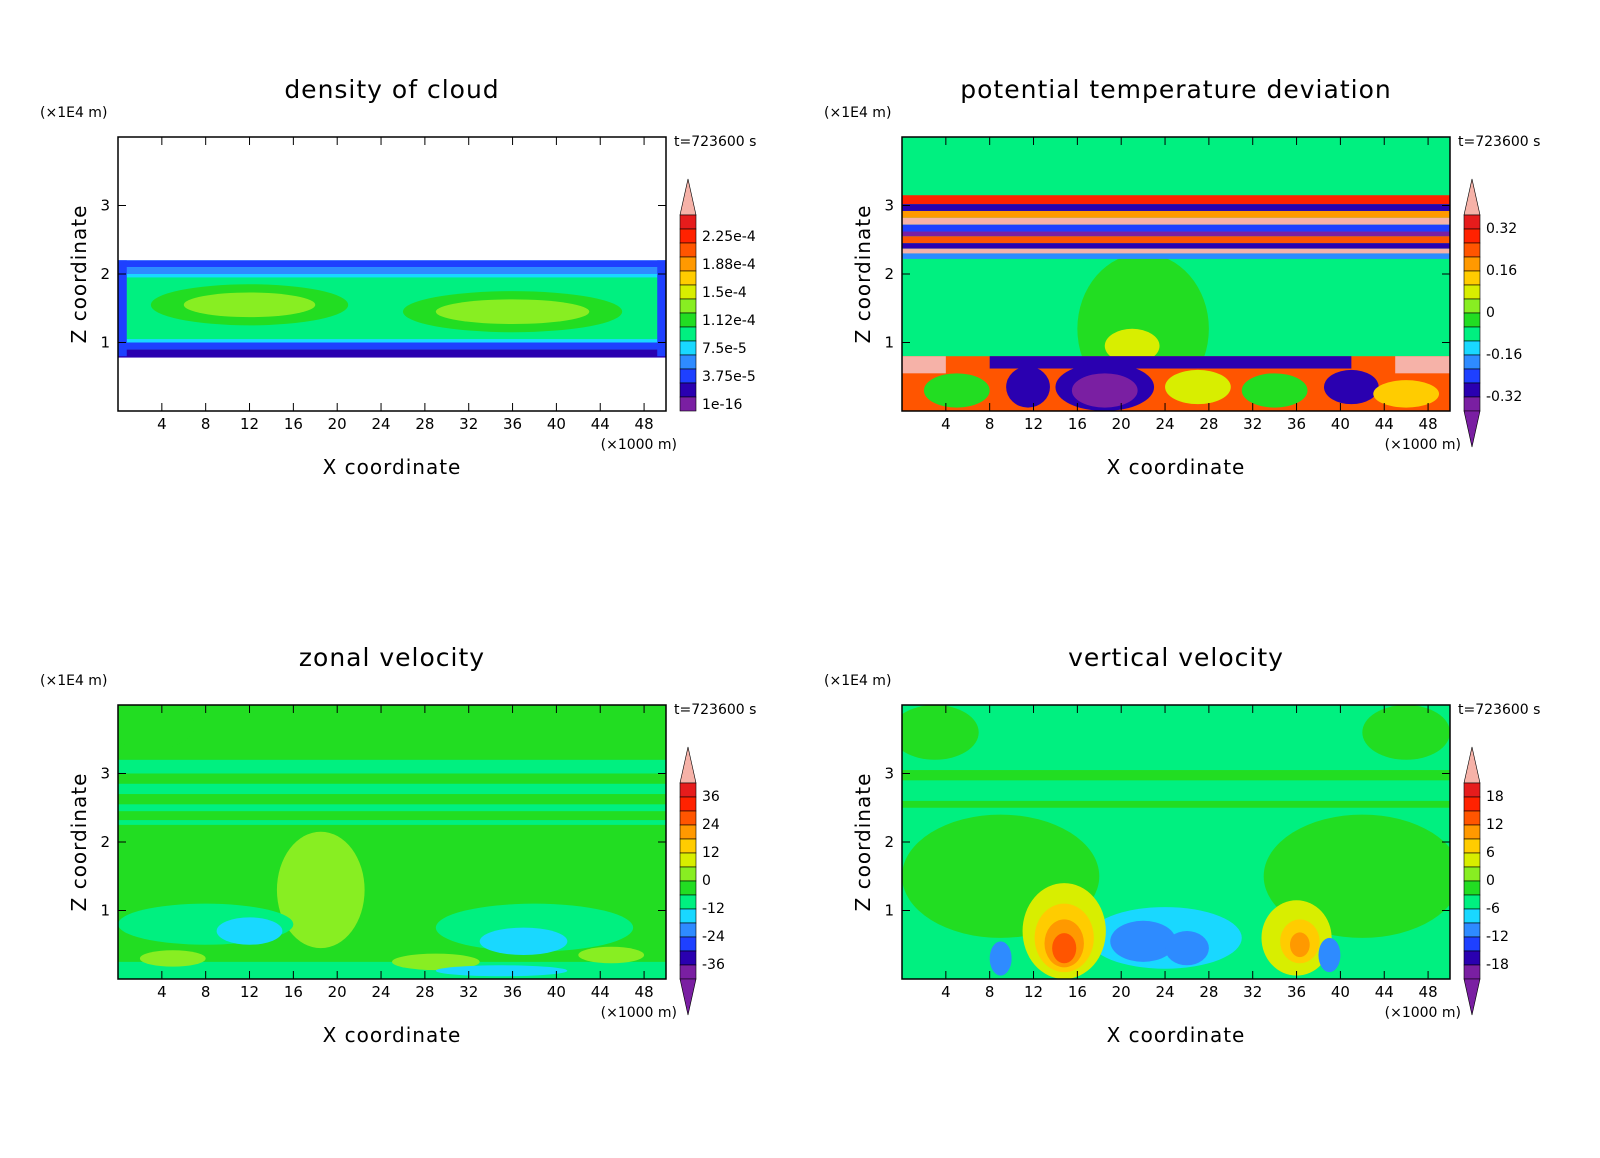  I want to click on x-unit-label: (×1000 m), so click(1423, 1013).